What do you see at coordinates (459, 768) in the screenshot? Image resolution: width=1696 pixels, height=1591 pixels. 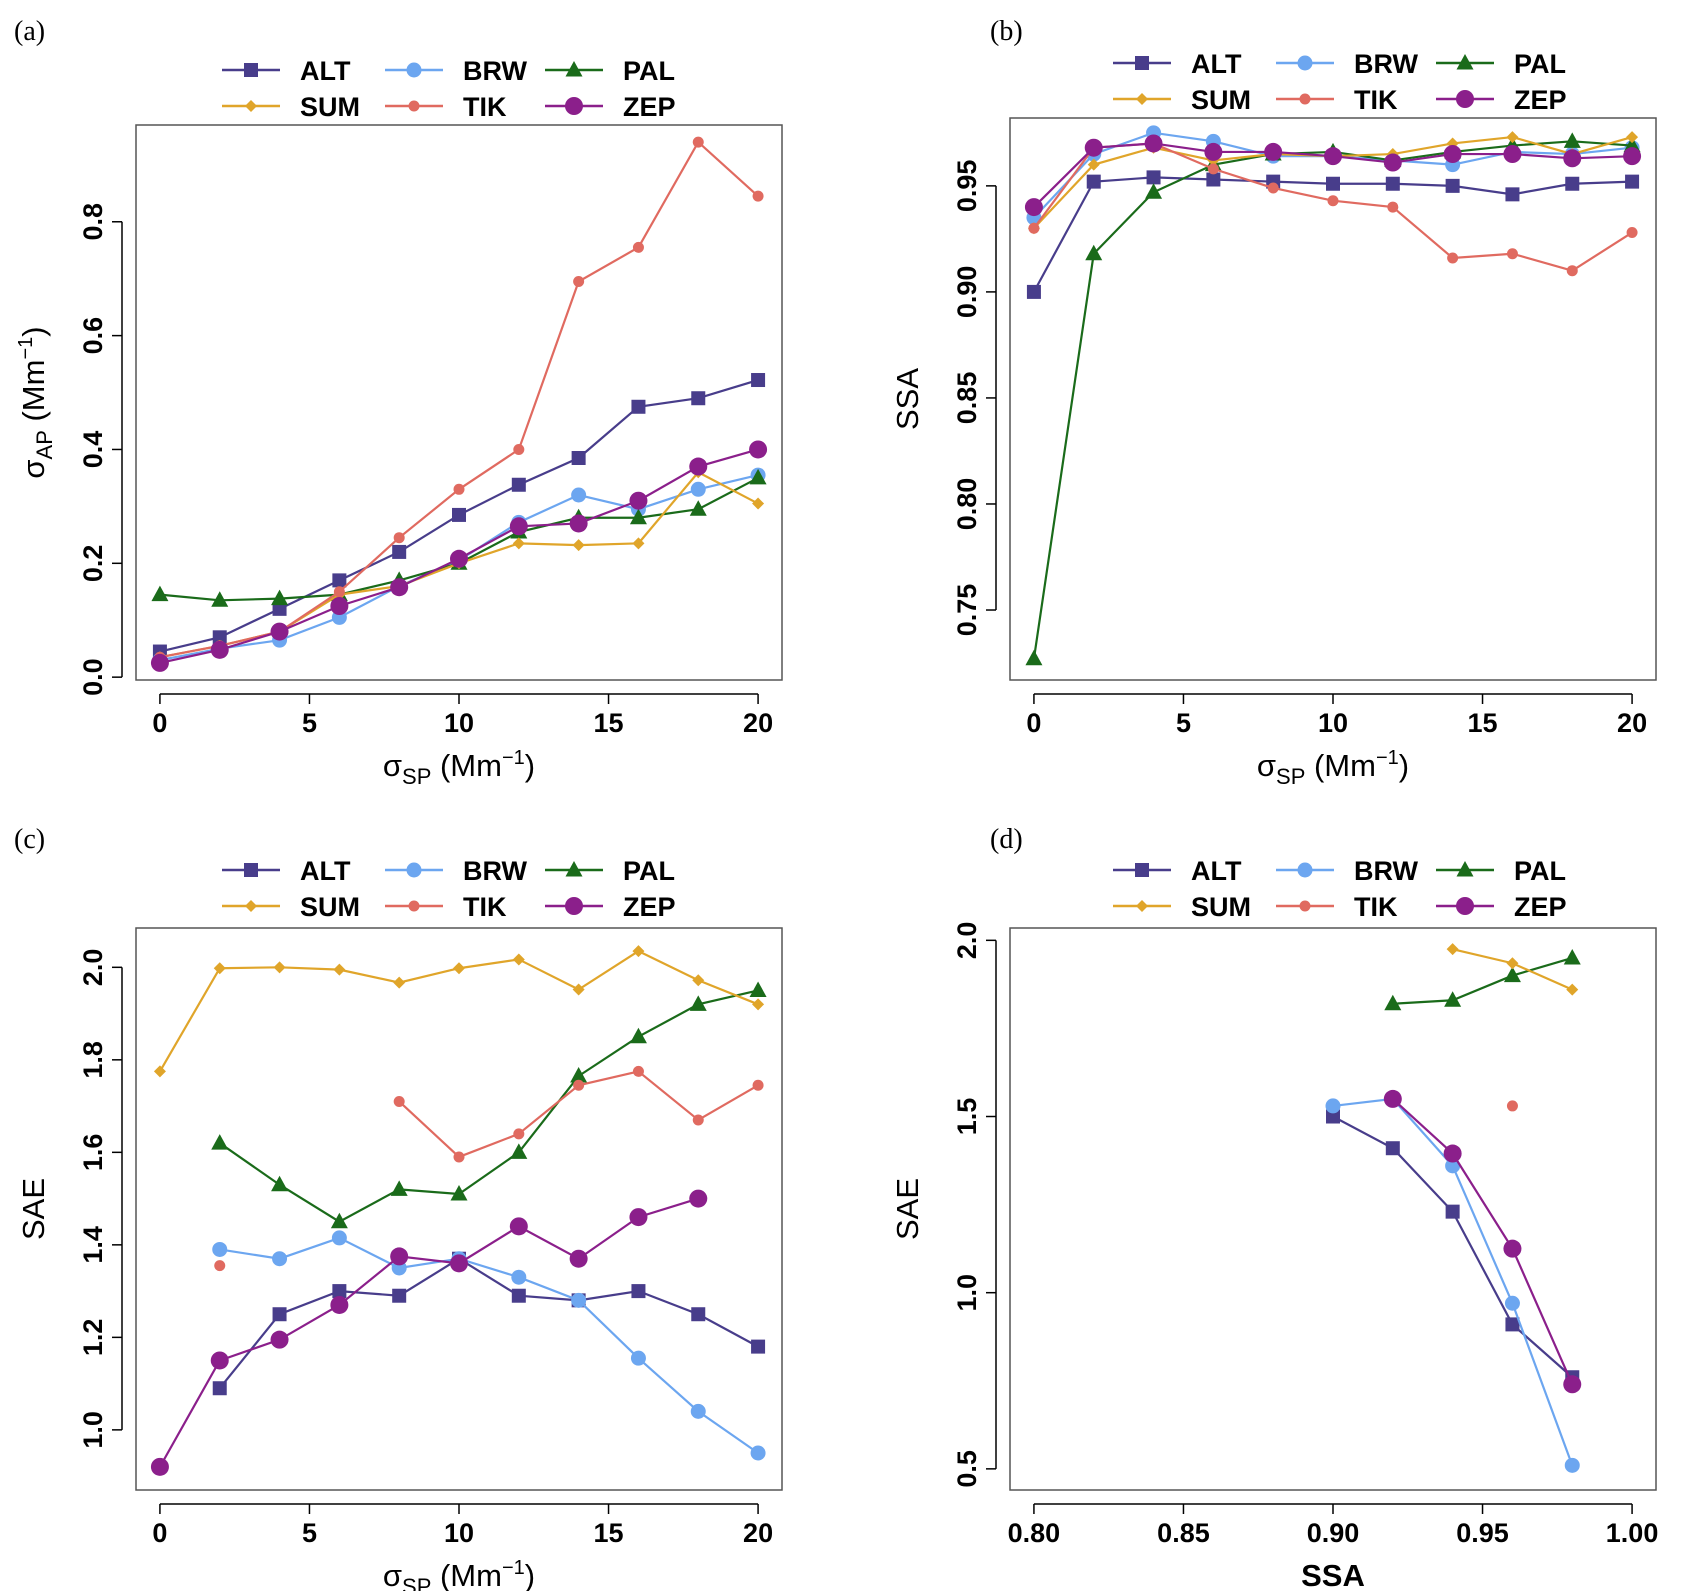 I see `x-axis-title: σSP (Mm−1)` at bounding box center [459, 768].